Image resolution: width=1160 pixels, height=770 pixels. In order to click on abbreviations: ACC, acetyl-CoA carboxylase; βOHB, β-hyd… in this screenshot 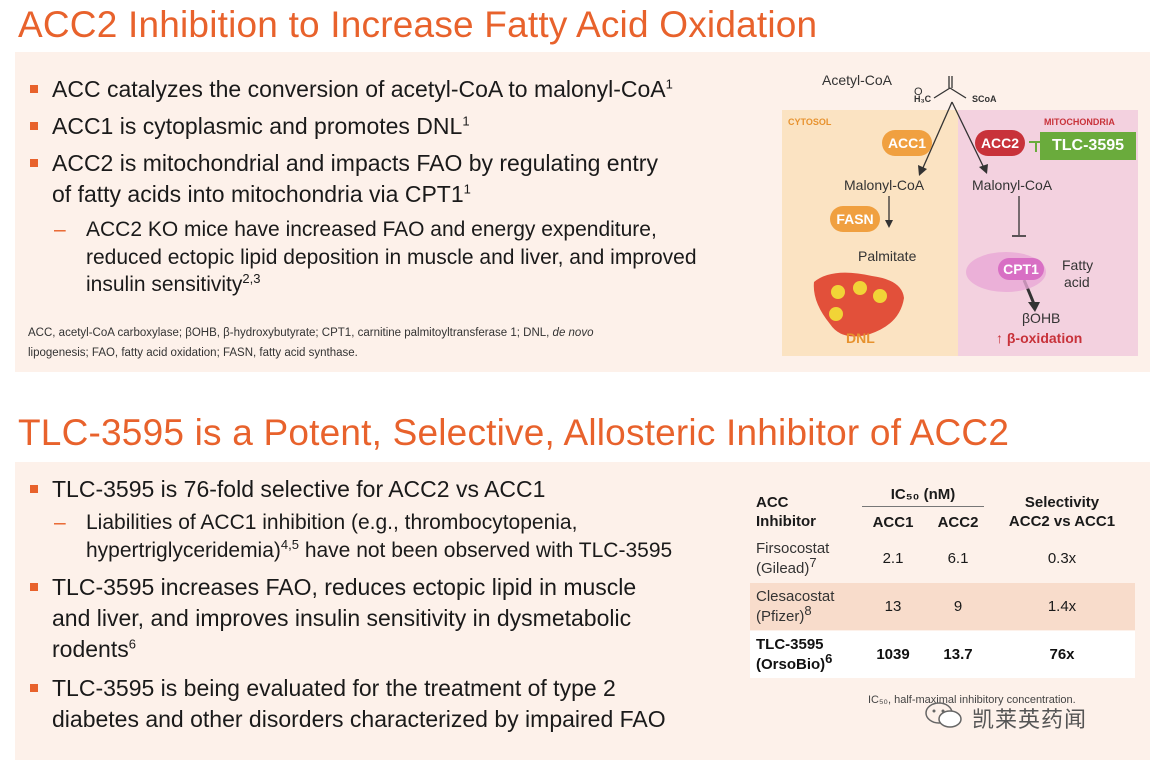, I will do `click(311, 343)`.